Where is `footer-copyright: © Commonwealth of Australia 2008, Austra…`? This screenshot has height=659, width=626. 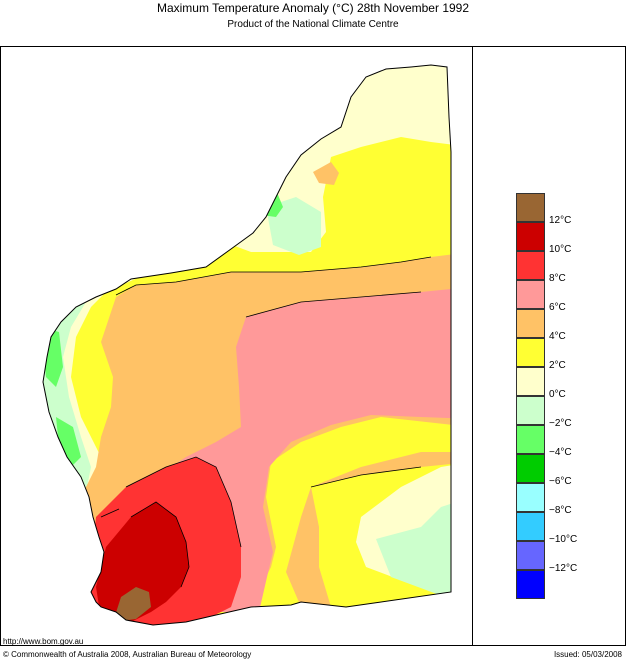
footer-copyright: © Commonwealth of Australia 2008, Austra… is located at coordinates (127, 654).